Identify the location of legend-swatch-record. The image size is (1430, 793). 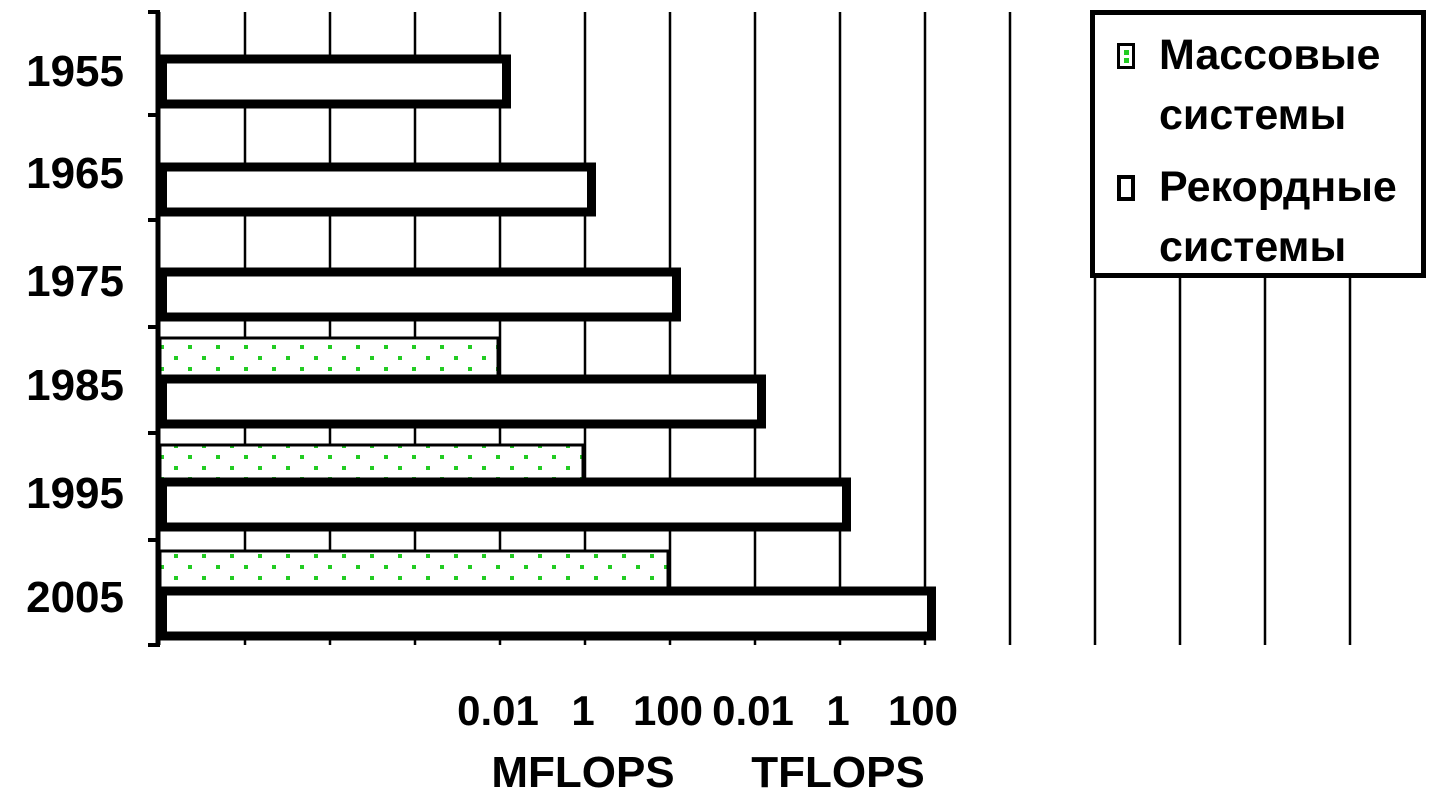
(1126, 188).